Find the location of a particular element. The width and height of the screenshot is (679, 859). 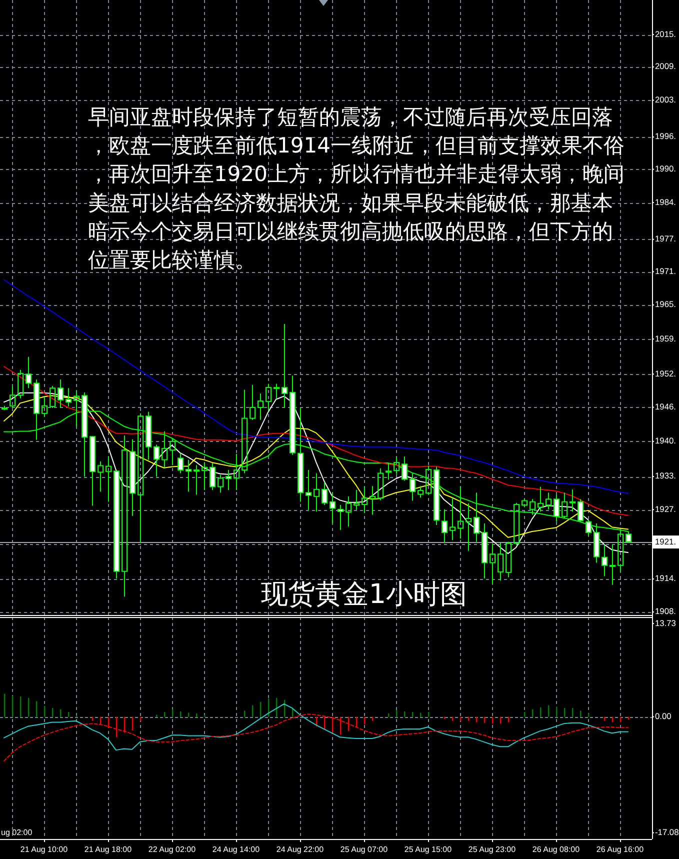

x-tick-label: 24 Aug 22:00 is located at coordinates (300, 849).